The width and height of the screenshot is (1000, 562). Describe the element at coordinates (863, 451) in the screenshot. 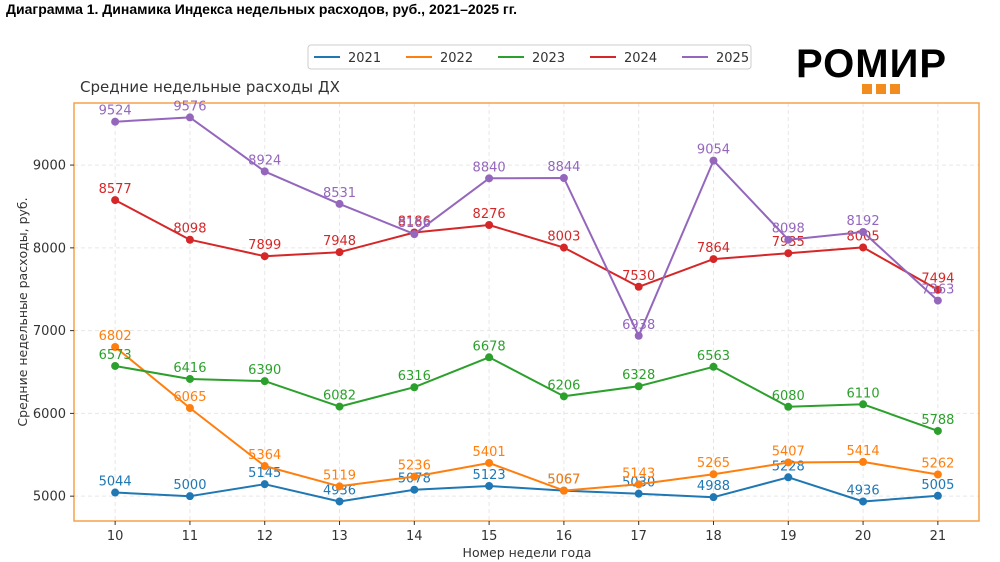

I see `data-label-2022: 5414` at that location.